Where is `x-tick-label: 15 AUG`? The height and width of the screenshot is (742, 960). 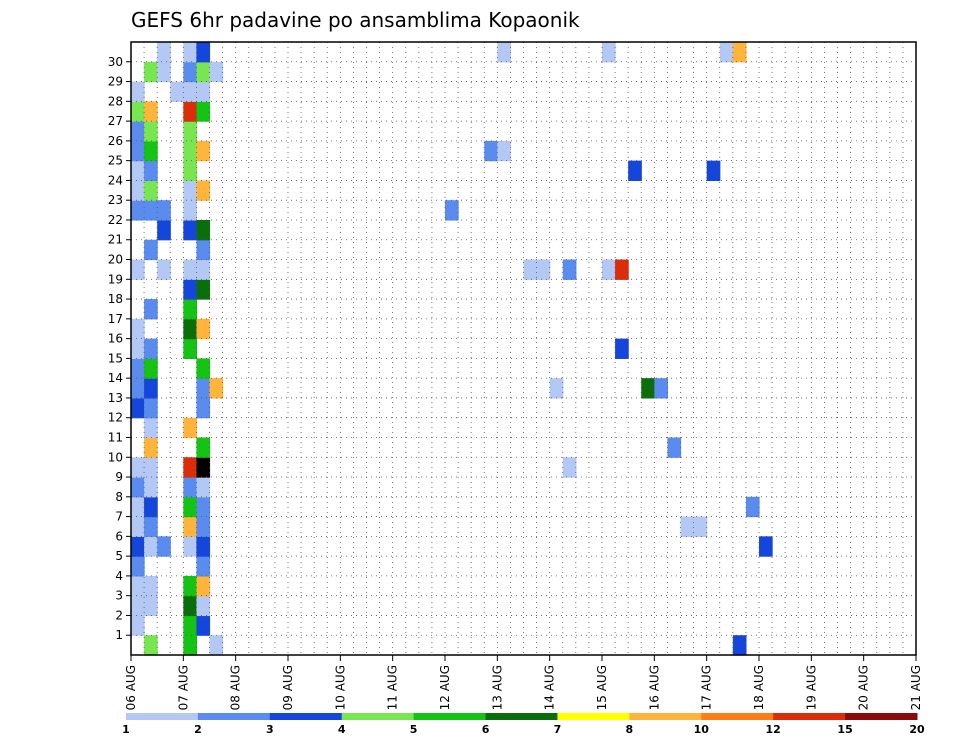 x-tick-label: 15 AUG is located at coordinates (602, 687).